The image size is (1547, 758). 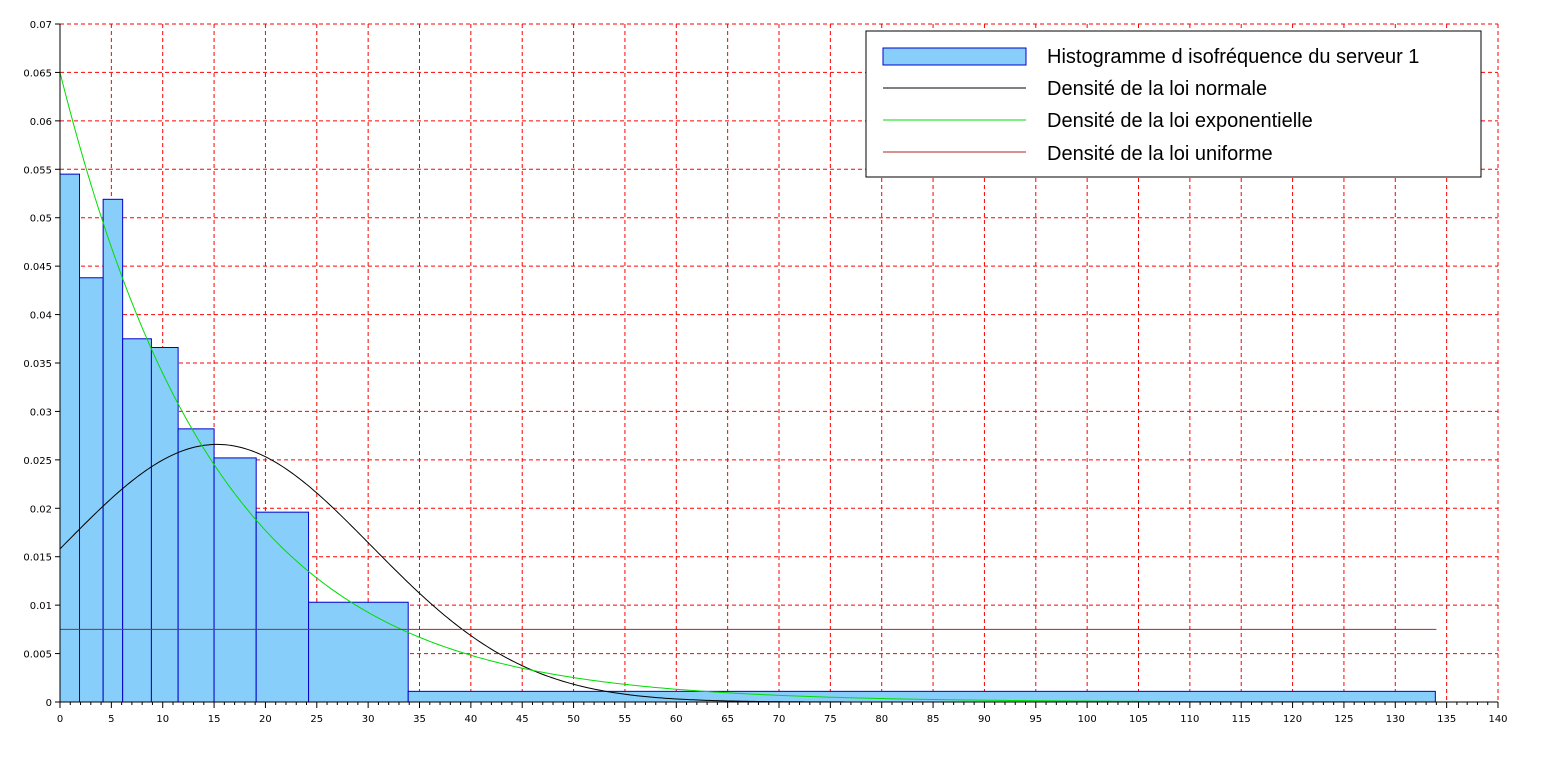 What do you see at coordinates (954, 56) in the screenshot?
I see `legend-swatch-histogram` at bounding box center [954, 56].